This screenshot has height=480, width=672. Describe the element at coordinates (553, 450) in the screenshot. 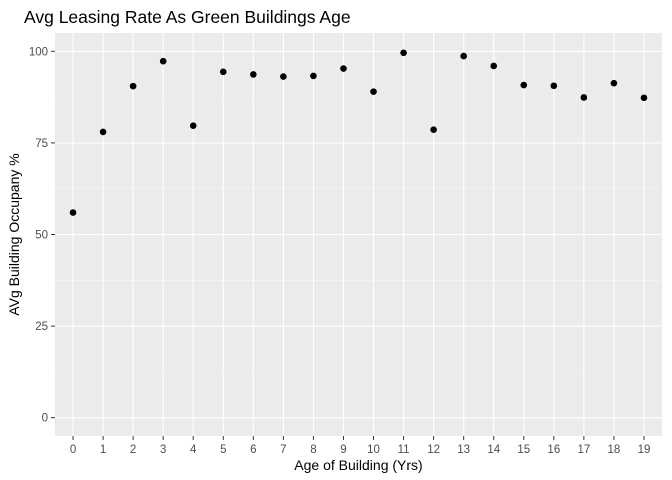

I see `x-tick-label: 16` at that location.